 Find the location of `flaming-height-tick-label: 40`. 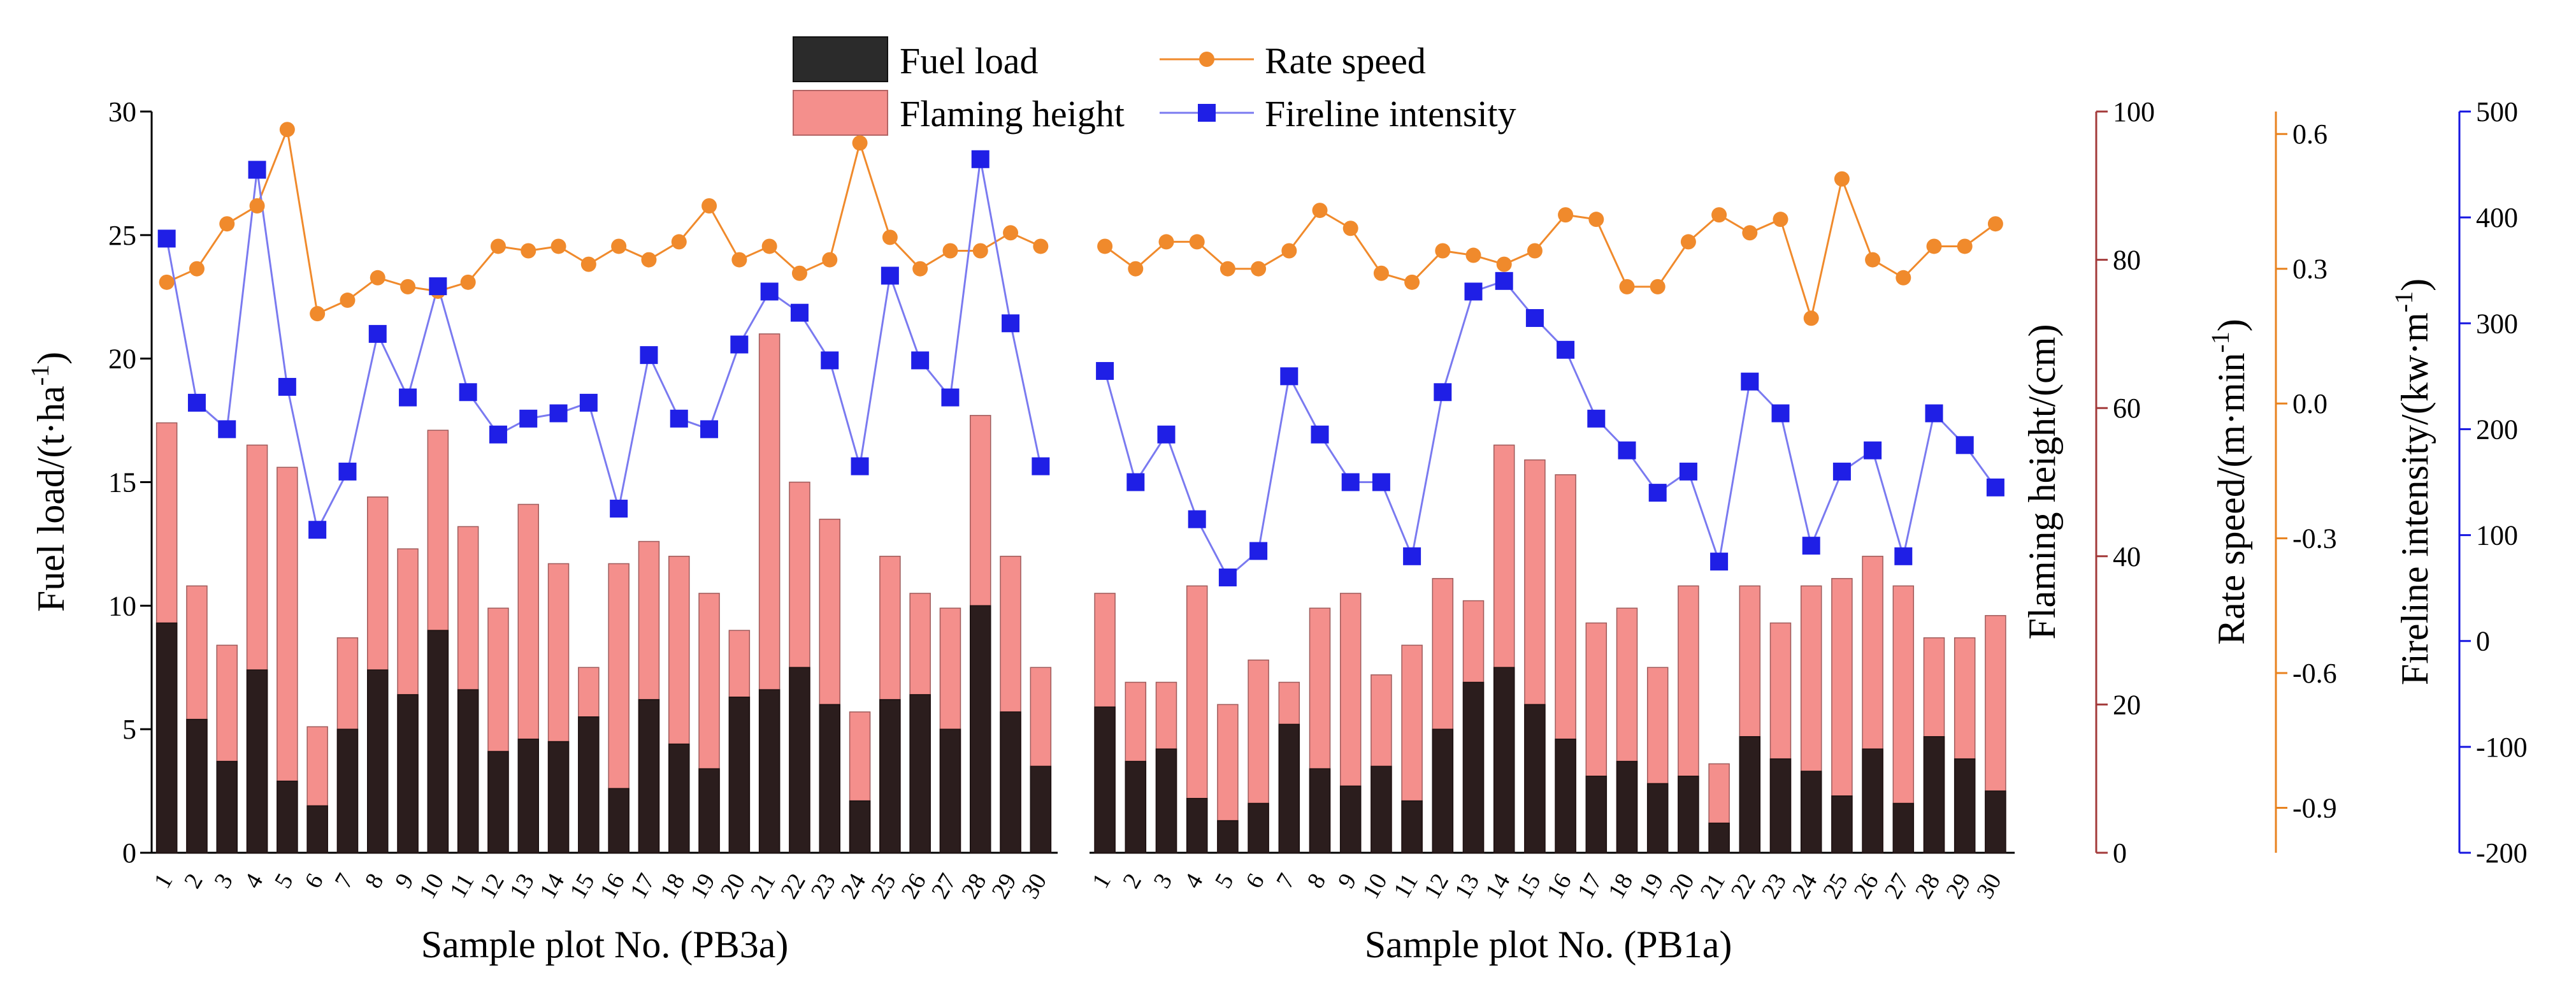

flaming-height-tick-label: 40 is located at coordinates (2127, 556).